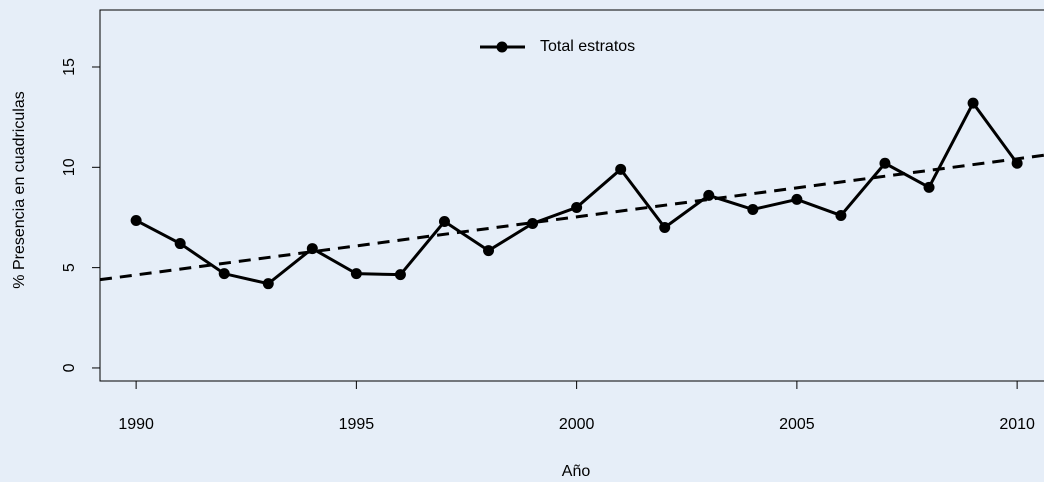 The height and width of the screenshot is (482, 1044). Describe the element at coordinates (19, 189) in the screenshot. I see `y-axis-label: % Presencia en cuadriculas` at that location.